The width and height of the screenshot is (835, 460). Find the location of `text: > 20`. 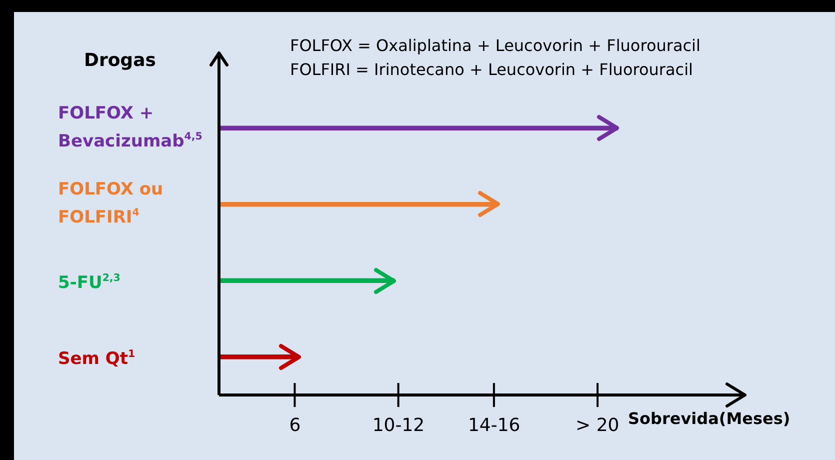

text: > 20 is located at coordinates (598, 425).